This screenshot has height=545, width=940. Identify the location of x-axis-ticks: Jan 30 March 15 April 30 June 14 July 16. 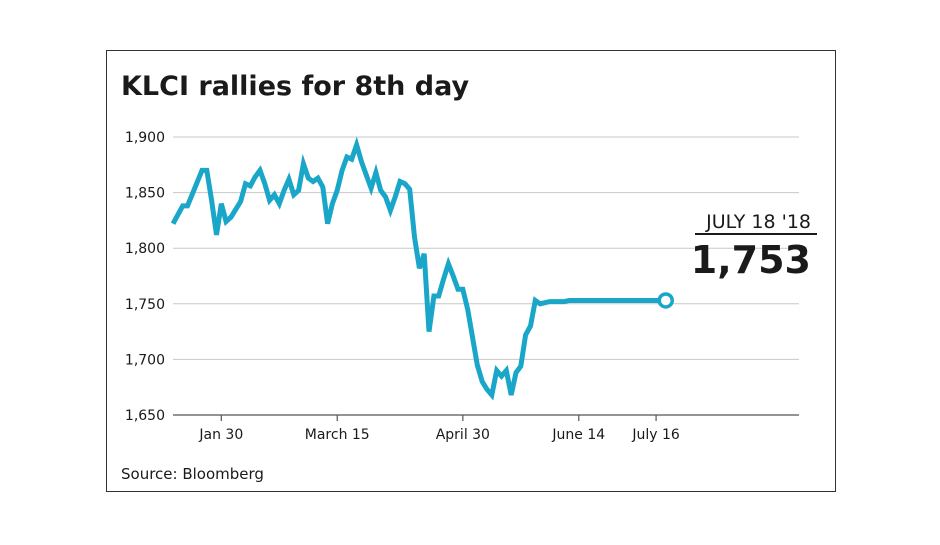
(439, 429).